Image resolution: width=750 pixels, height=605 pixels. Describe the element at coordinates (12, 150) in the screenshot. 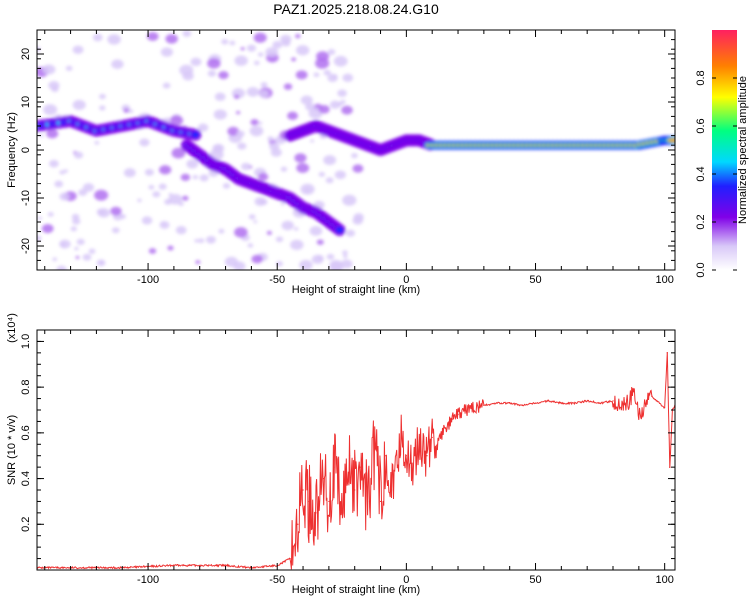

I see `spectrogram-y-axis-label: Frequency (Hz)` at that location.